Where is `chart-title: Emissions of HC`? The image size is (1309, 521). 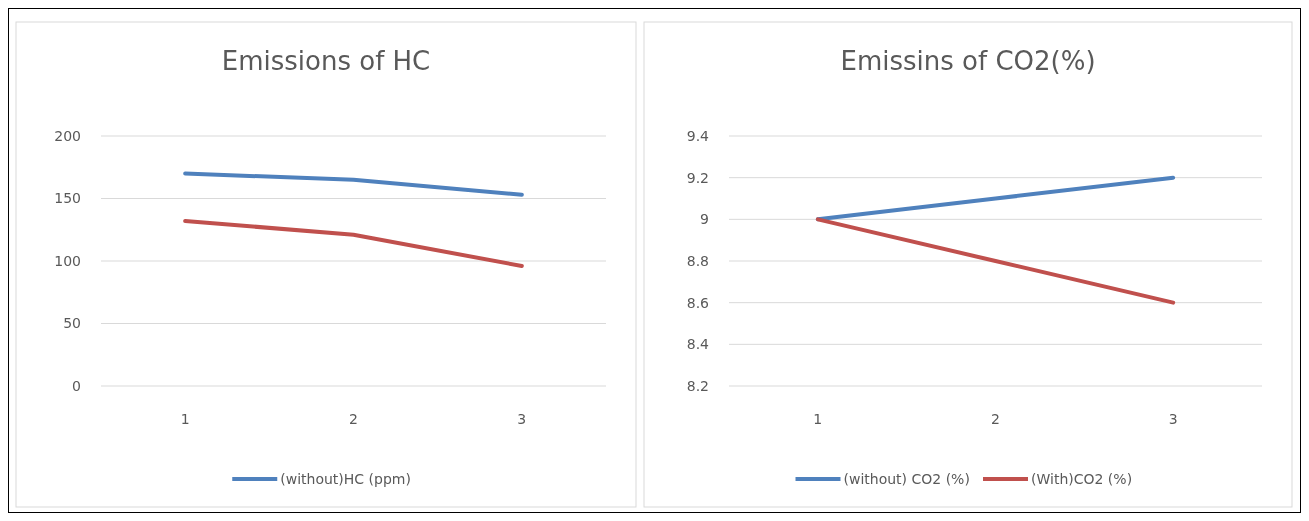
chart-title: Emissions of HC is located at coordinates (326, 61).